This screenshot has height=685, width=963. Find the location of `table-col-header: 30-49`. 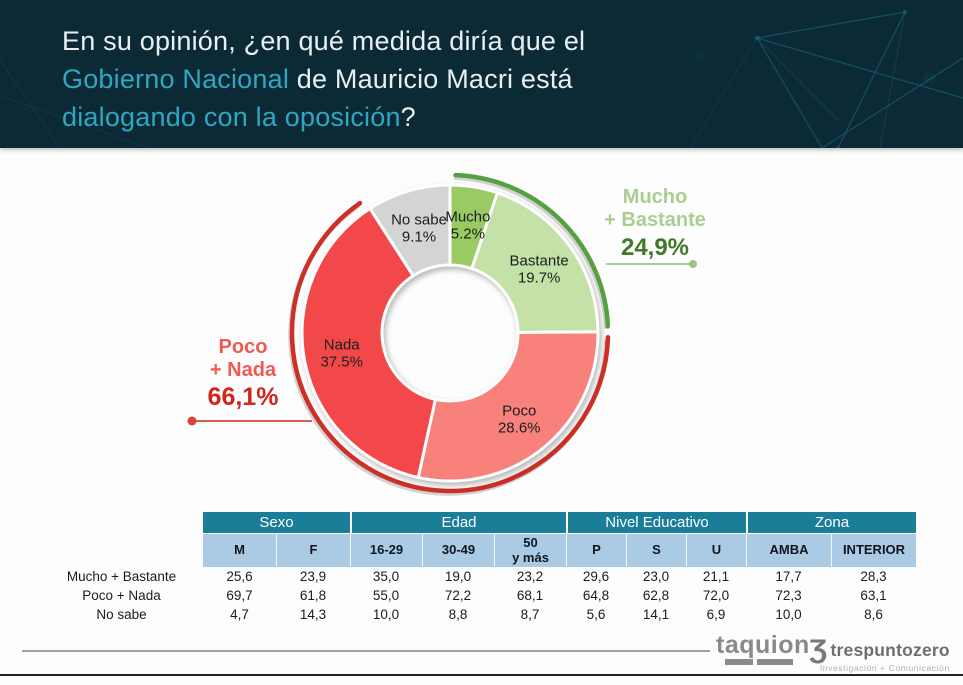

table-col-header: 30-49 is located at coordinates (458, 550).